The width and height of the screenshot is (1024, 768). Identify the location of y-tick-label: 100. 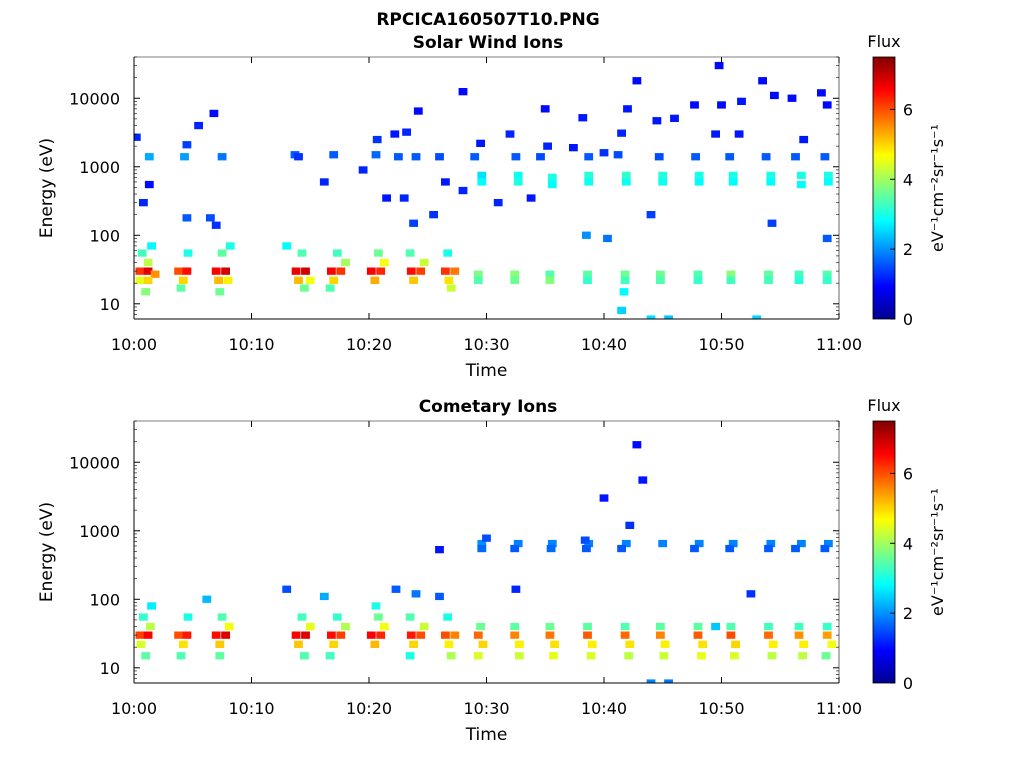
(104, 599).